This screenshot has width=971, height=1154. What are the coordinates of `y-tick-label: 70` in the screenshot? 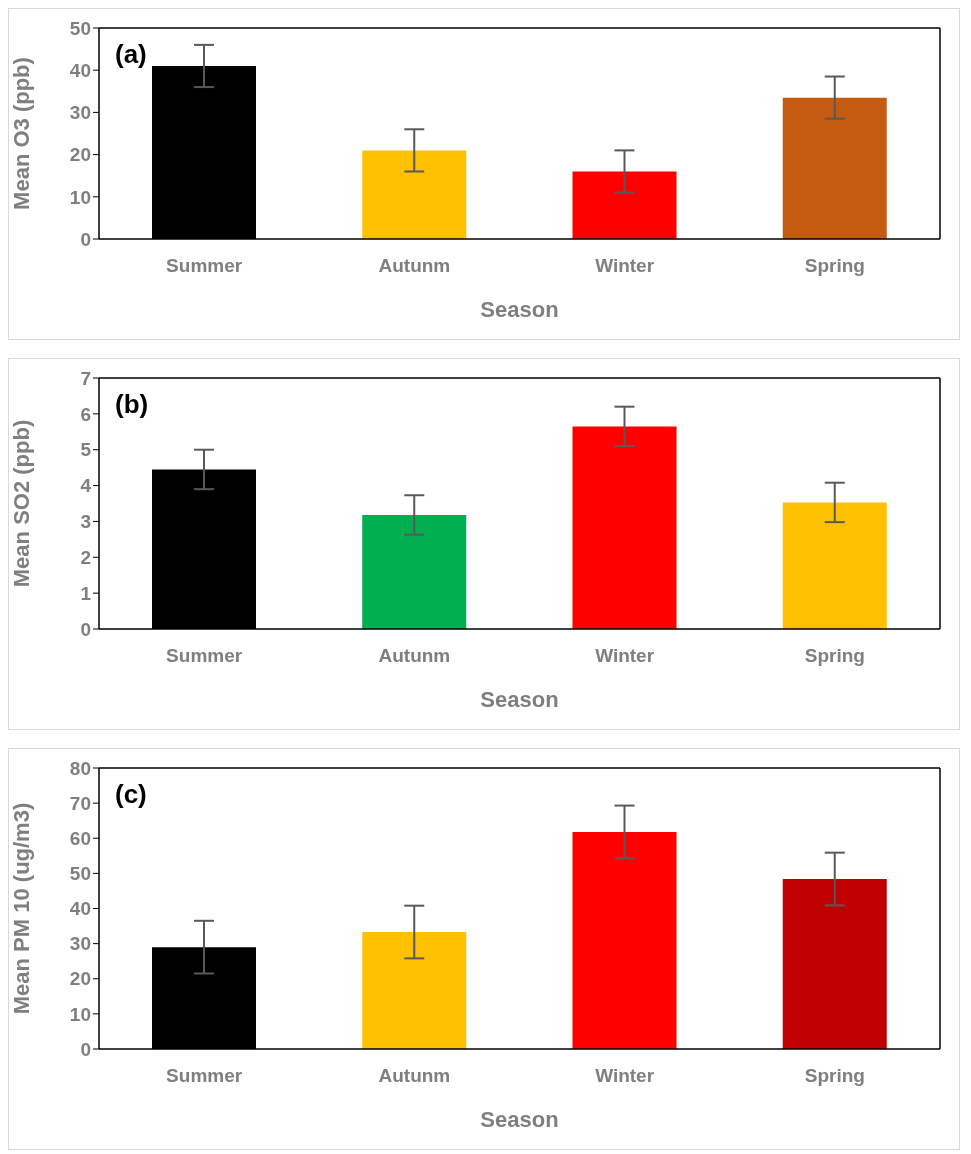 It's located at (80, 803).